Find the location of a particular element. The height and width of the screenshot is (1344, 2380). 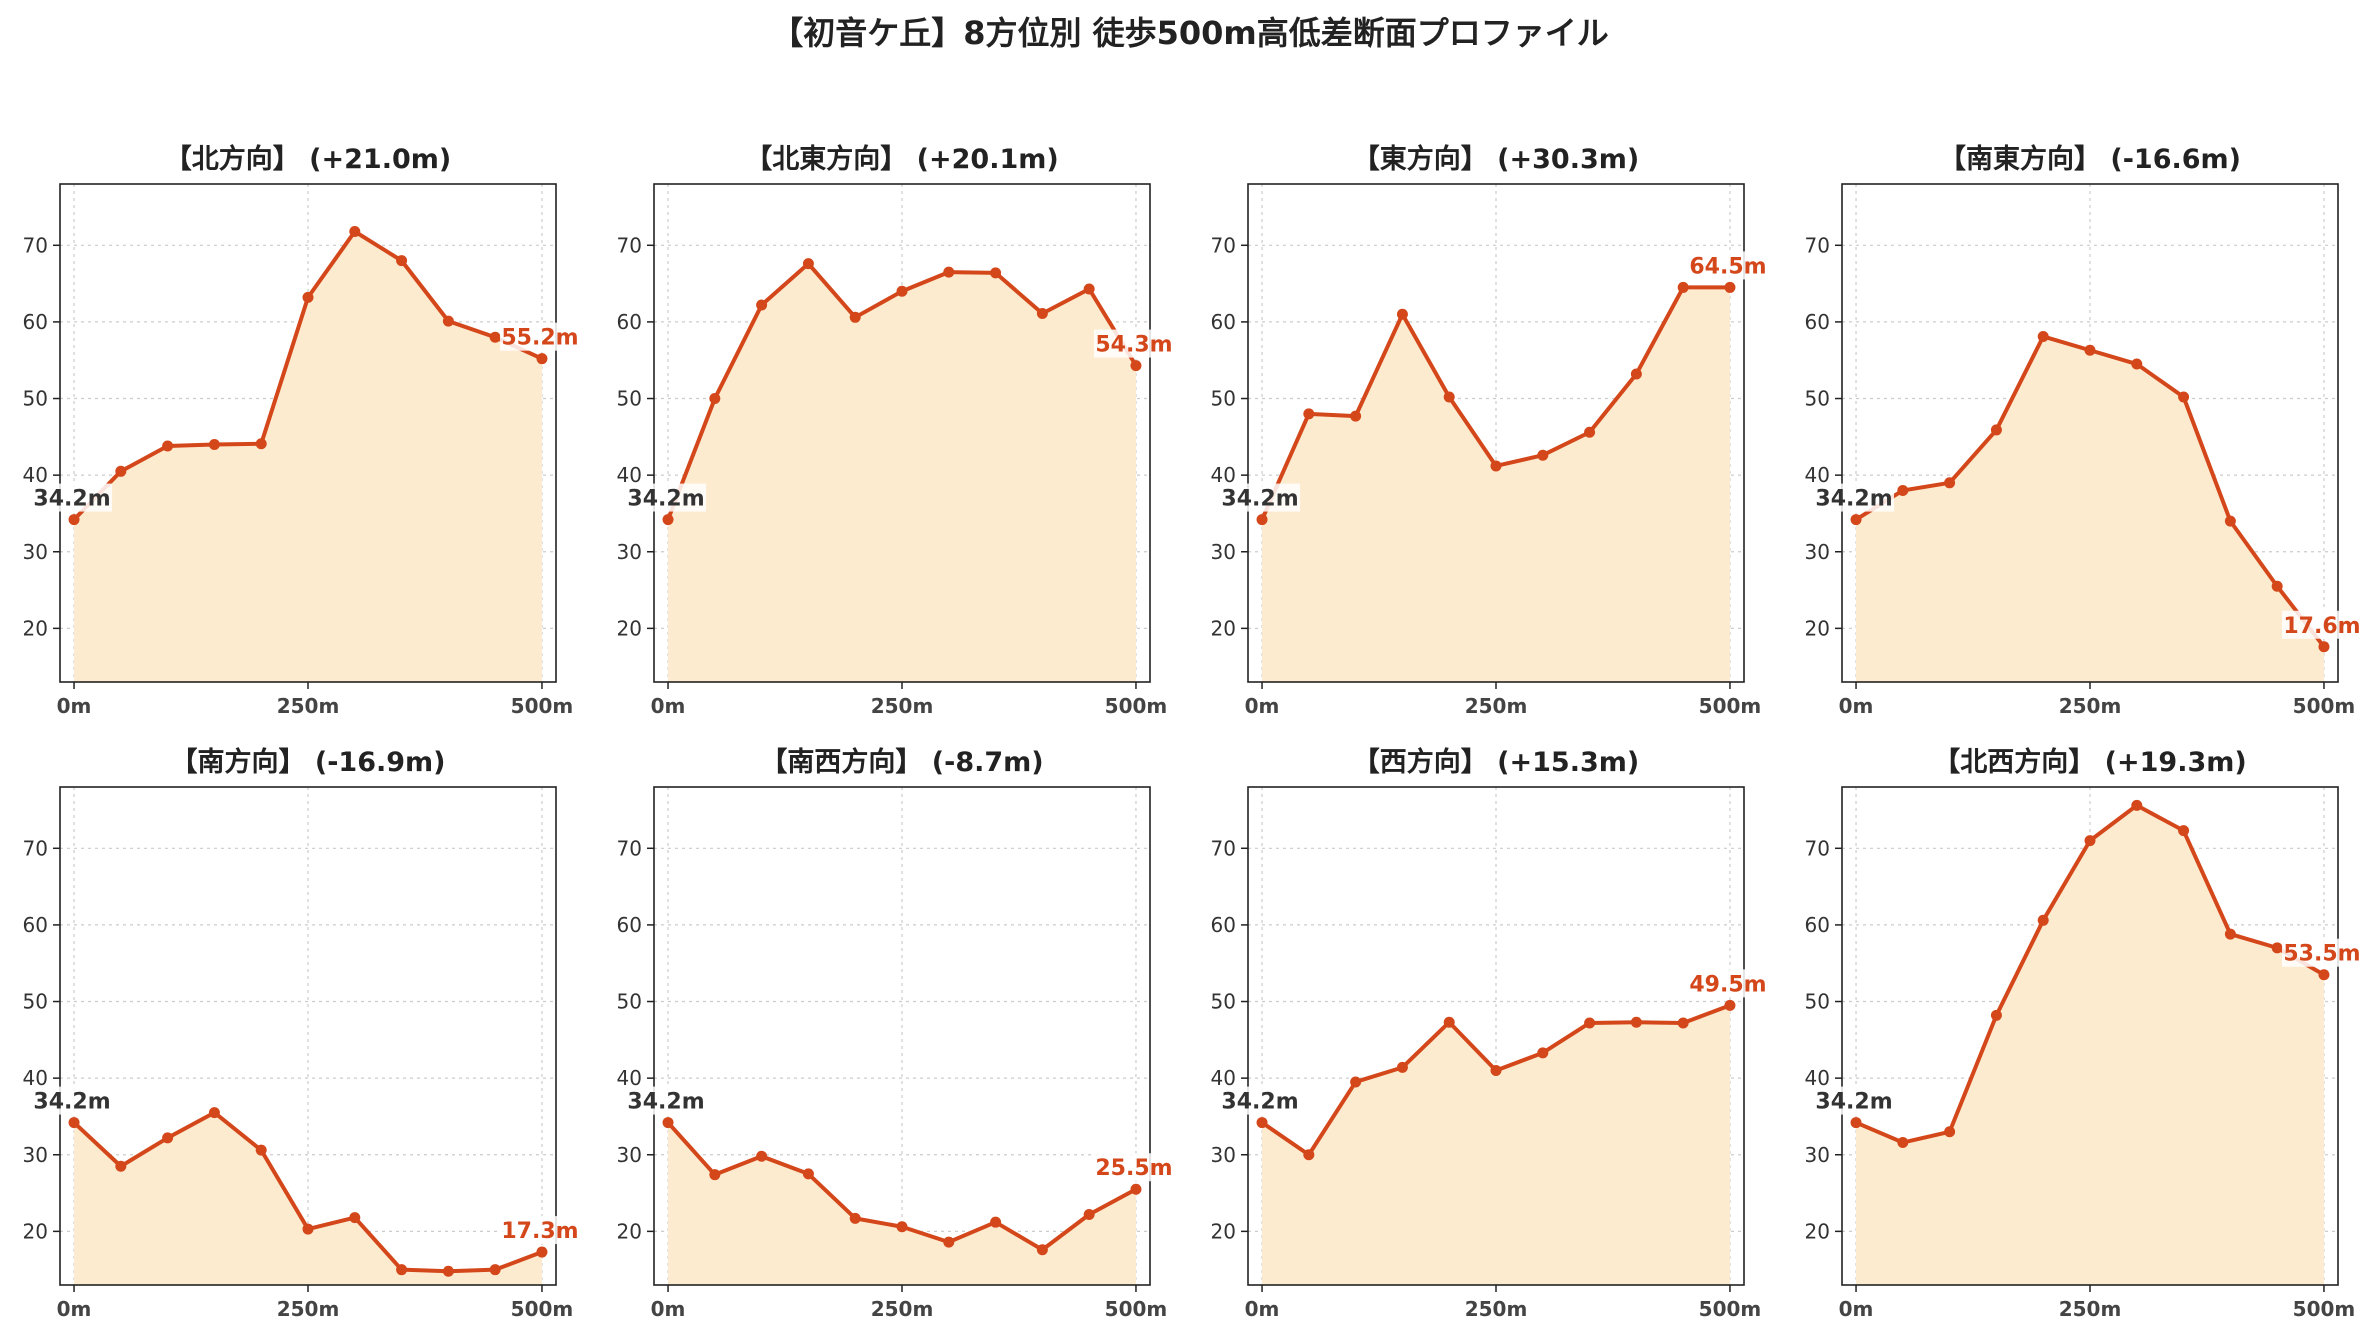

subplot-title: 【北東方向】 (+20.1m) is located at coordinates (901, 159).